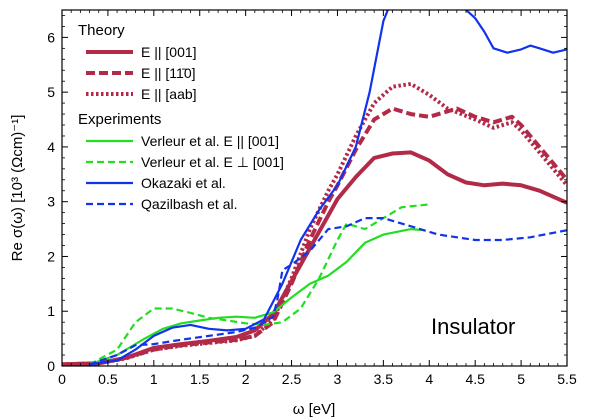 The width and height of the screenshot is (598, 420). Describe the element at coordinates (212, 162) in the screenshot. I see `legend-entry-label: Verleur et al. E ⊥ [001]` at that location.